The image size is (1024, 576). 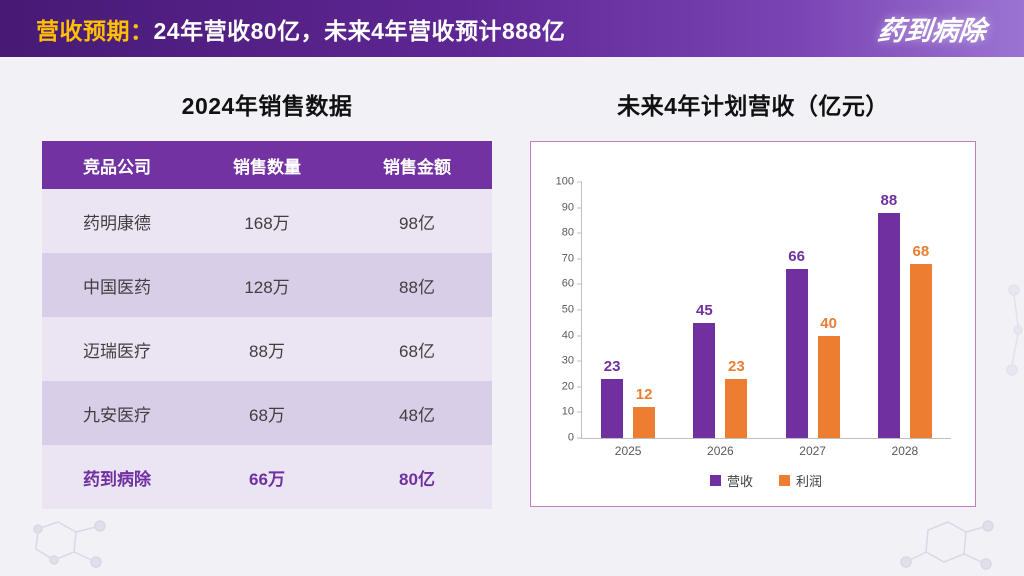 I want to click on table-row: 九安医疗 68万 48亿, so click(x=267, y=413).